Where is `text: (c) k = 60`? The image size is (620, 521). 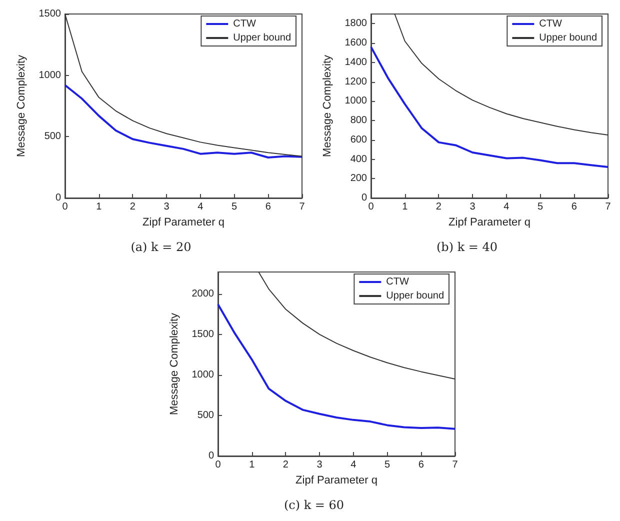
text: (c) k = 60 is located at coordinates (314, 505).